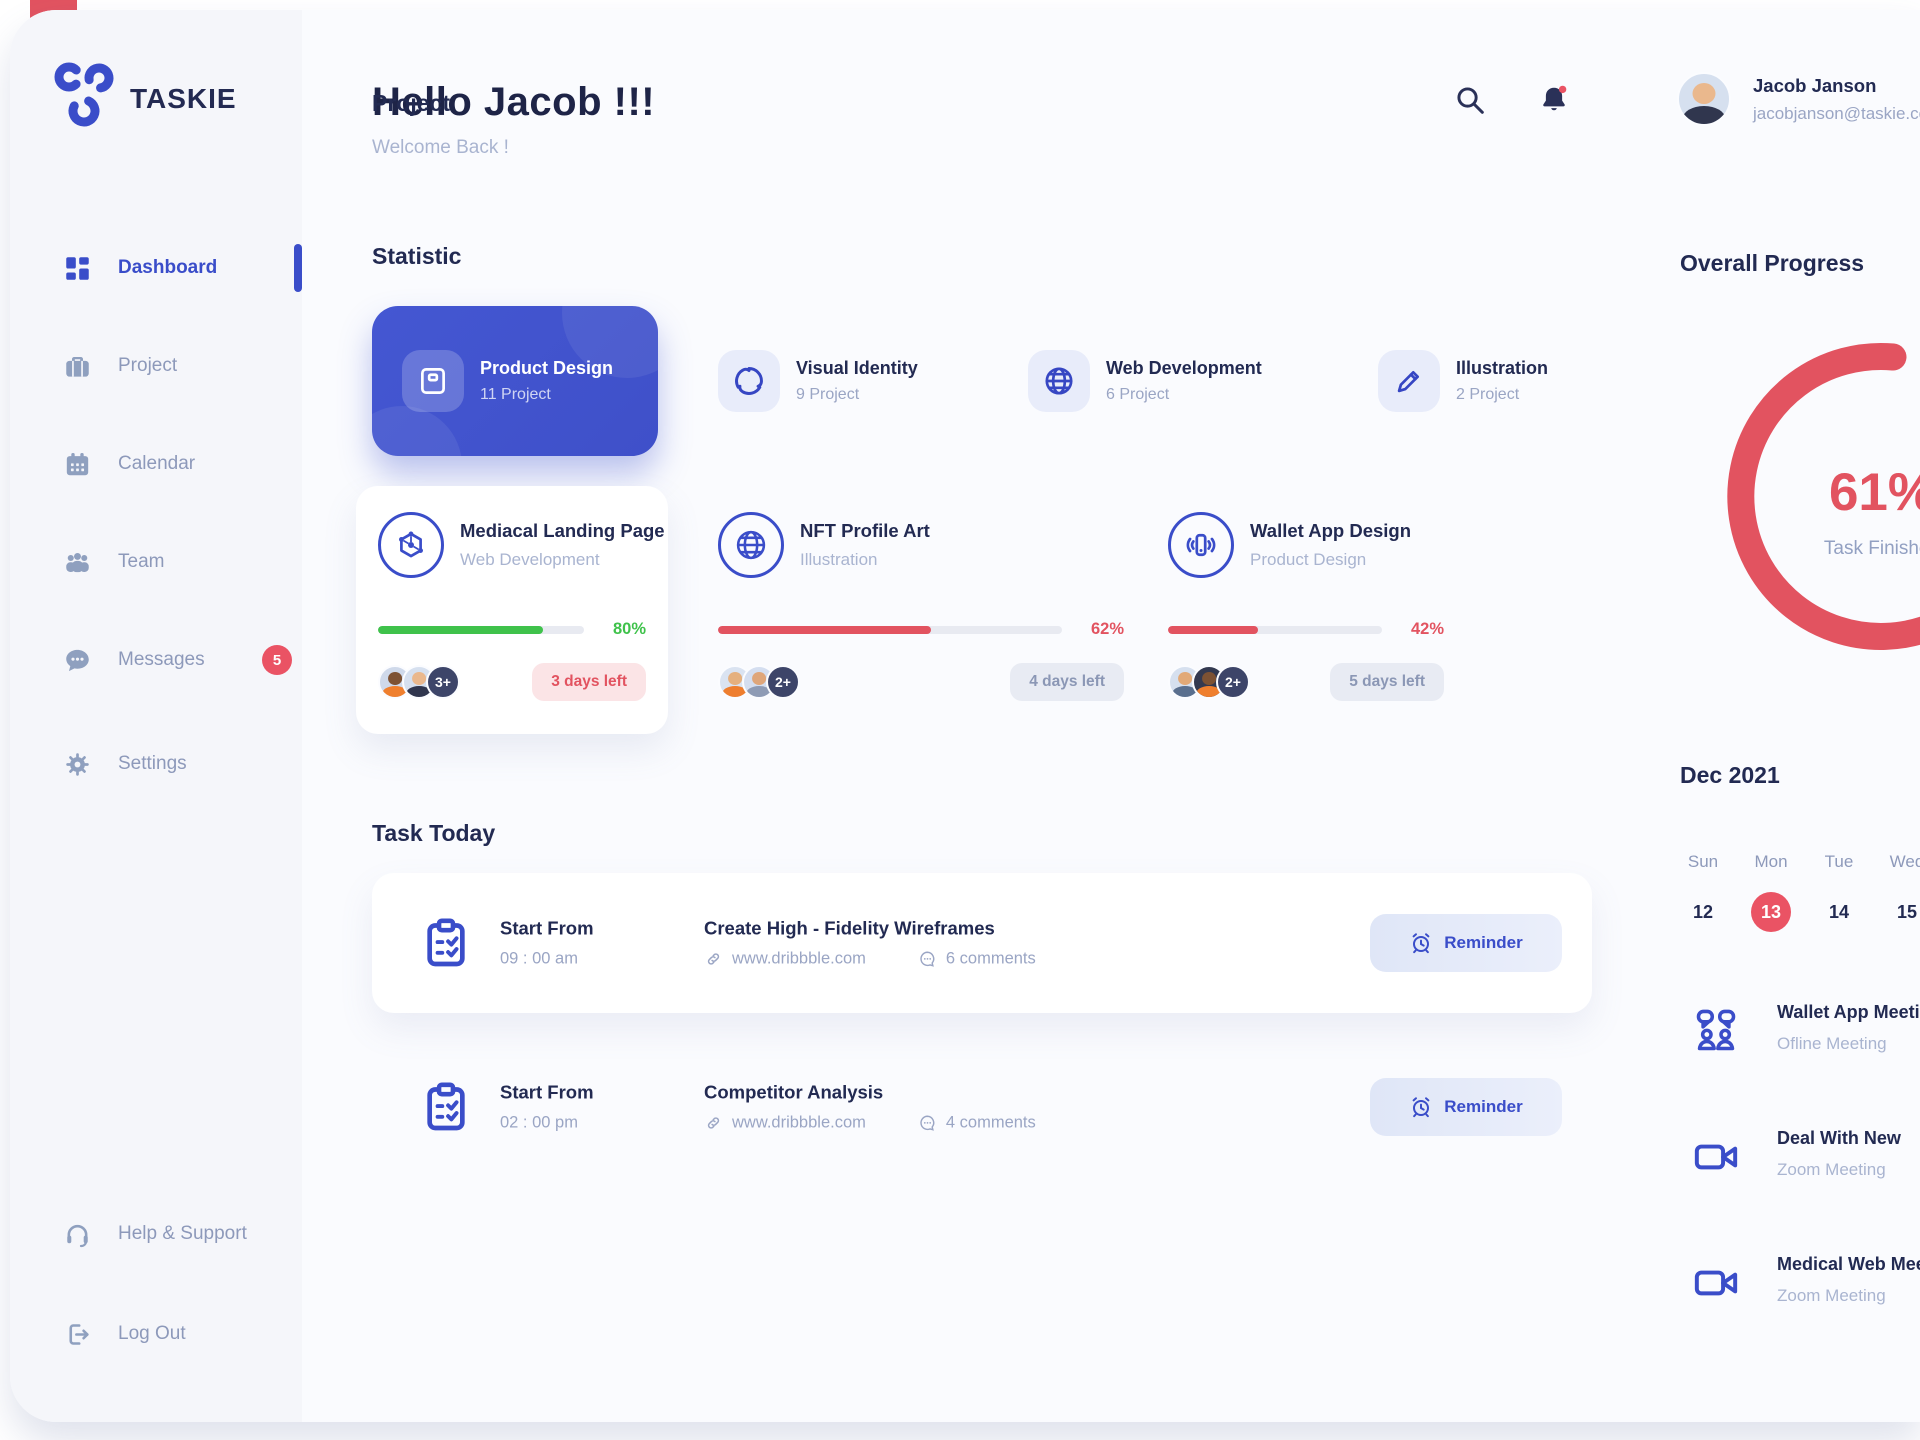 The height and width of the screenshot is (1440, 1920). What do you see at coordinates (1145, 381) in the screenshot?
I see `stat-card-web-development: Web Development 6 Project` at bounding box center [1145, 381].